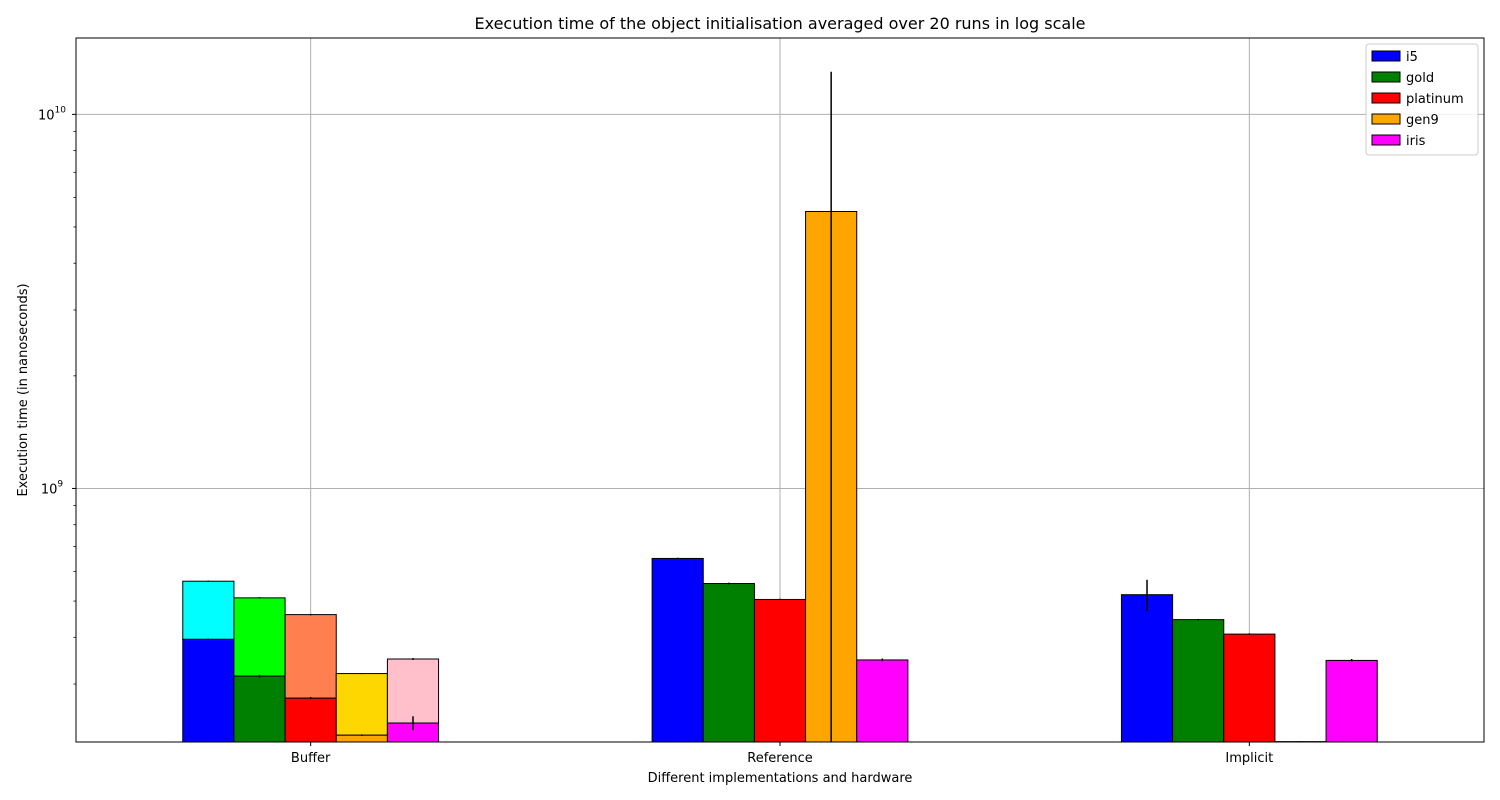 This screenshot has height=800, width=1500. I want to click on legend-swatch-i5, so click(1386, 56).